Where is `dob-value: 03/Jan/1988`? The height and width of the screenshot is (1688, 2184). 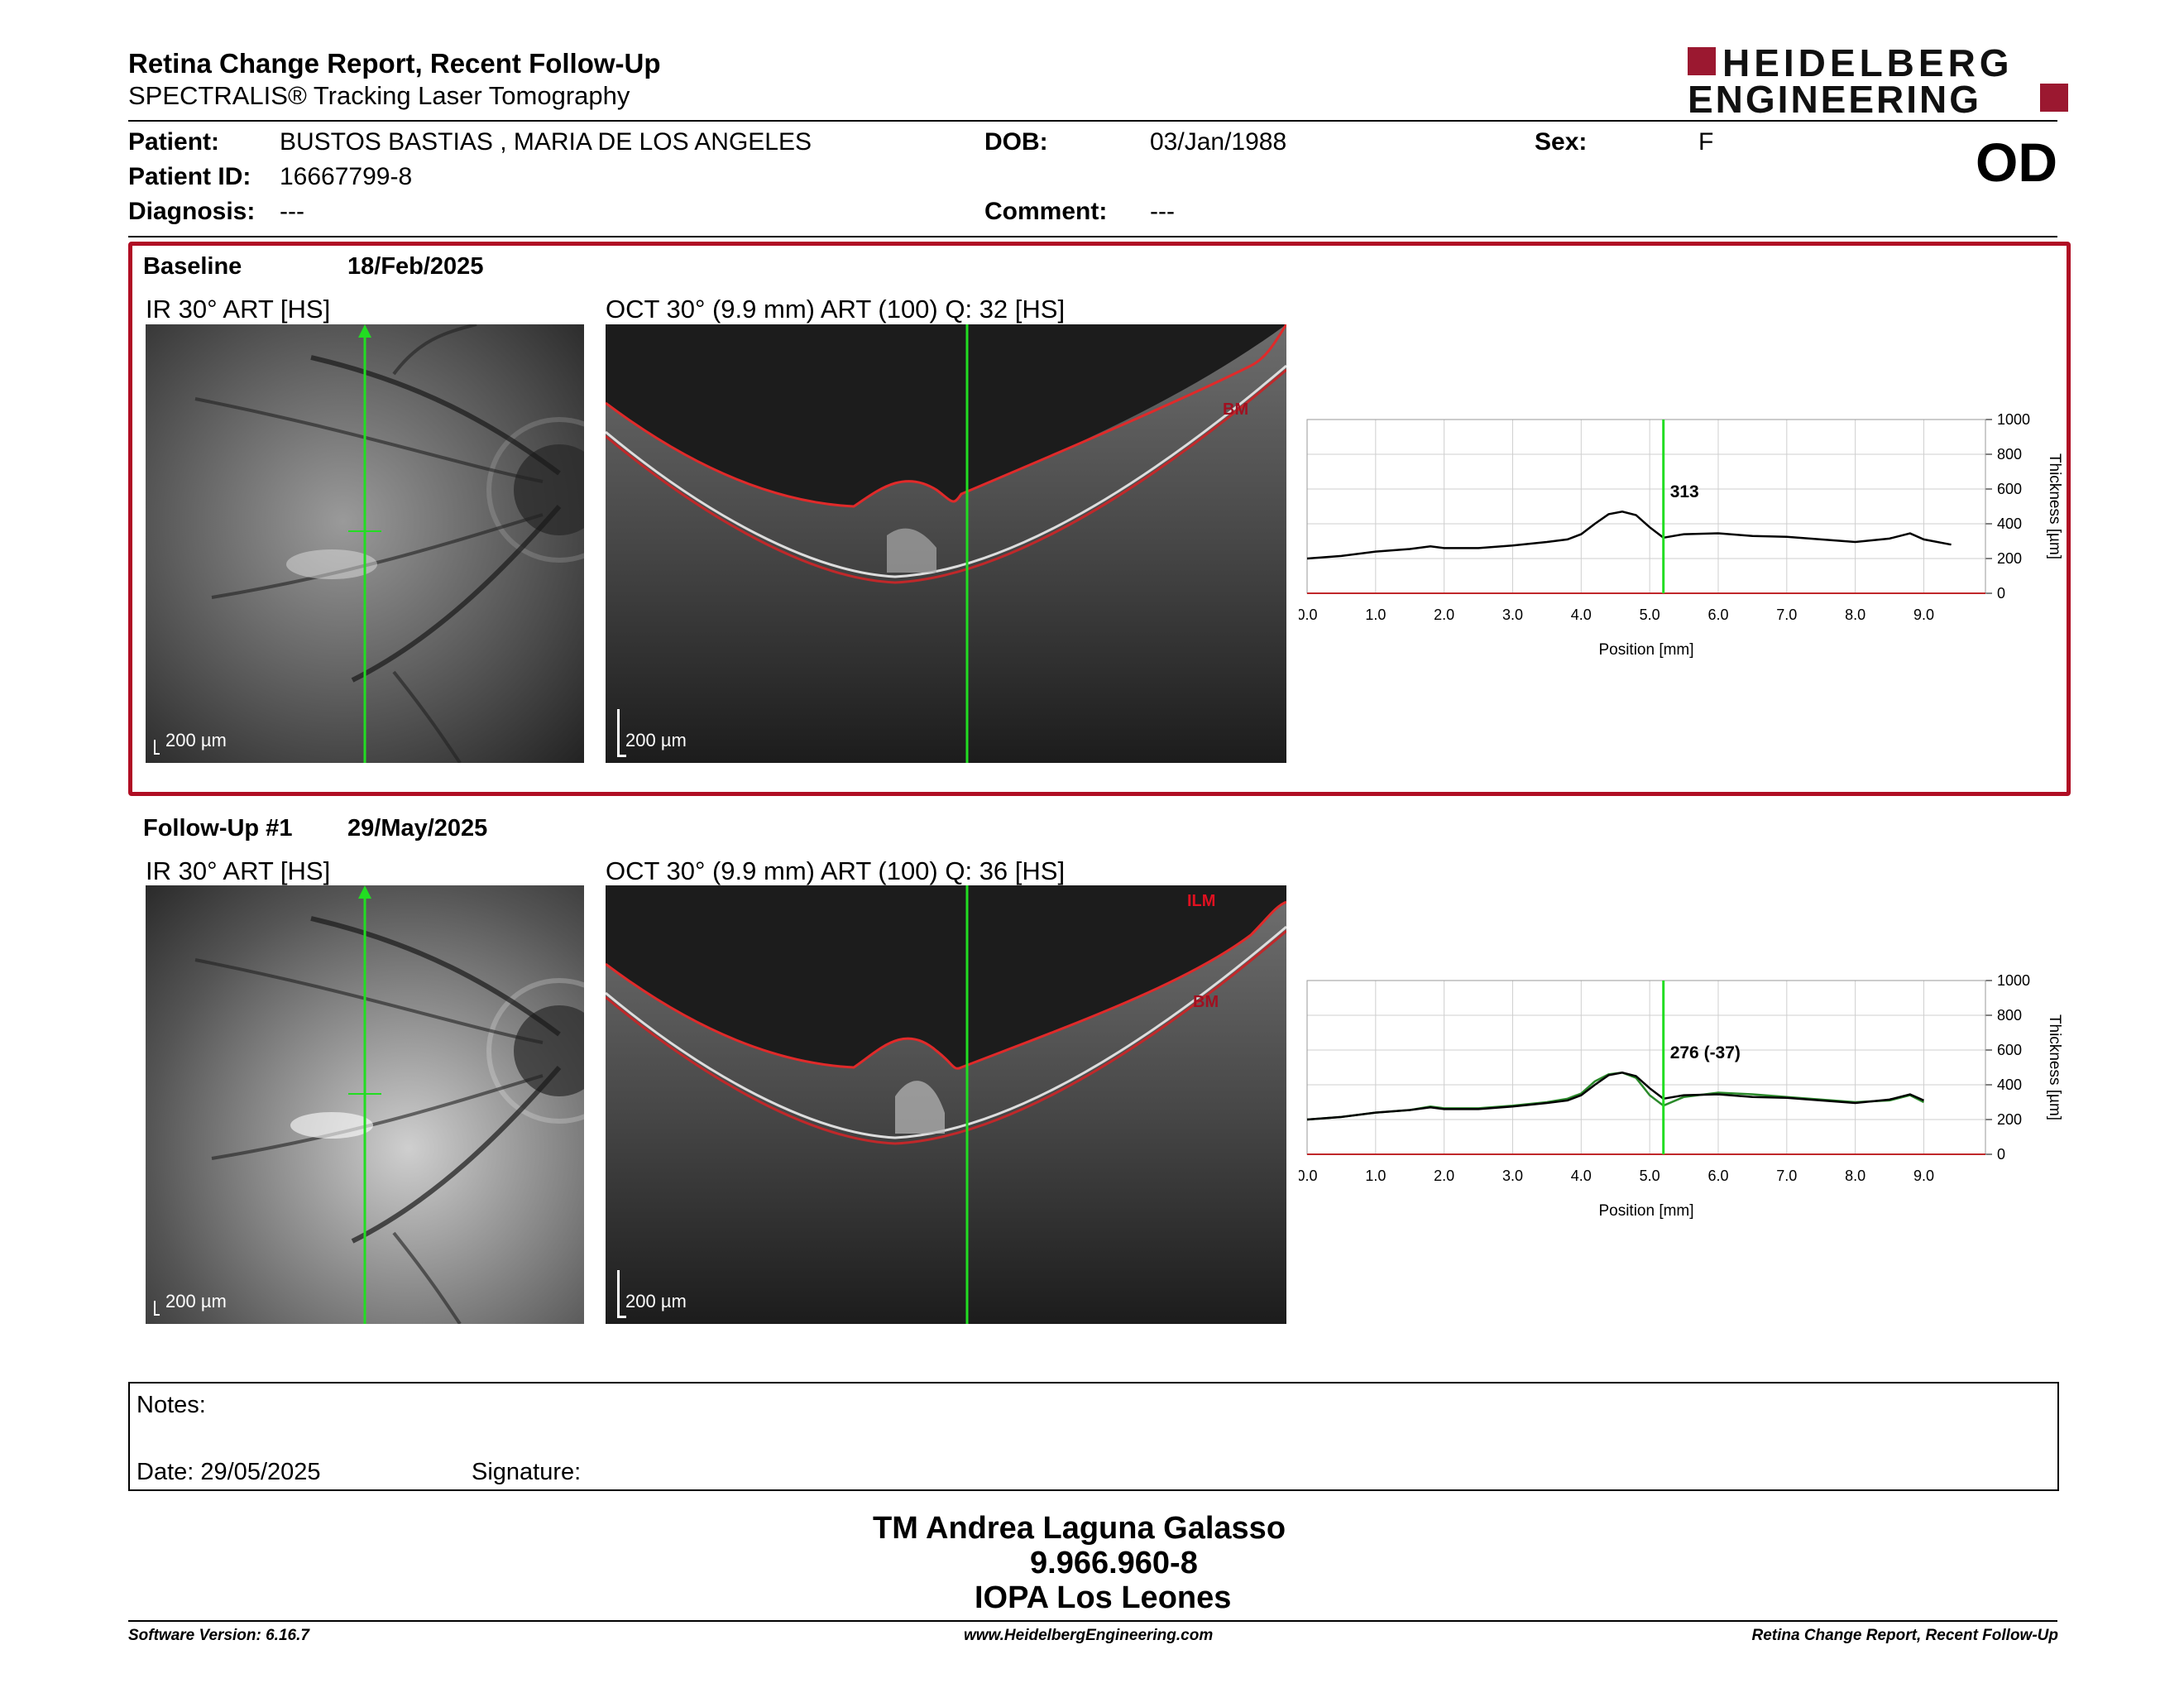
dob-value: 03/Jan/1988 is located at coordinates (1218, 142).